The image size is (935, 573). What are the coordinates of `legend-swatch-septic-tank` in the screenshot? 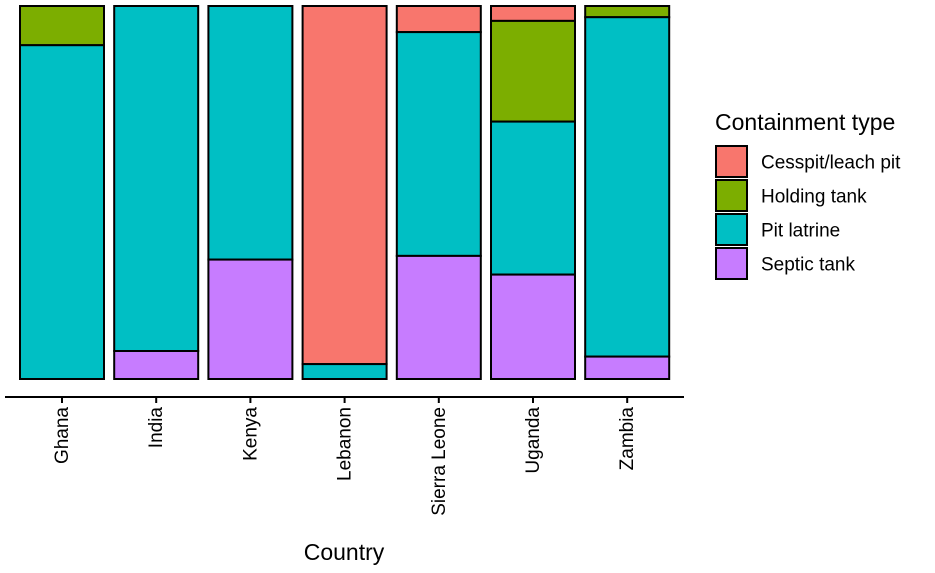 It's located at (731, 263).